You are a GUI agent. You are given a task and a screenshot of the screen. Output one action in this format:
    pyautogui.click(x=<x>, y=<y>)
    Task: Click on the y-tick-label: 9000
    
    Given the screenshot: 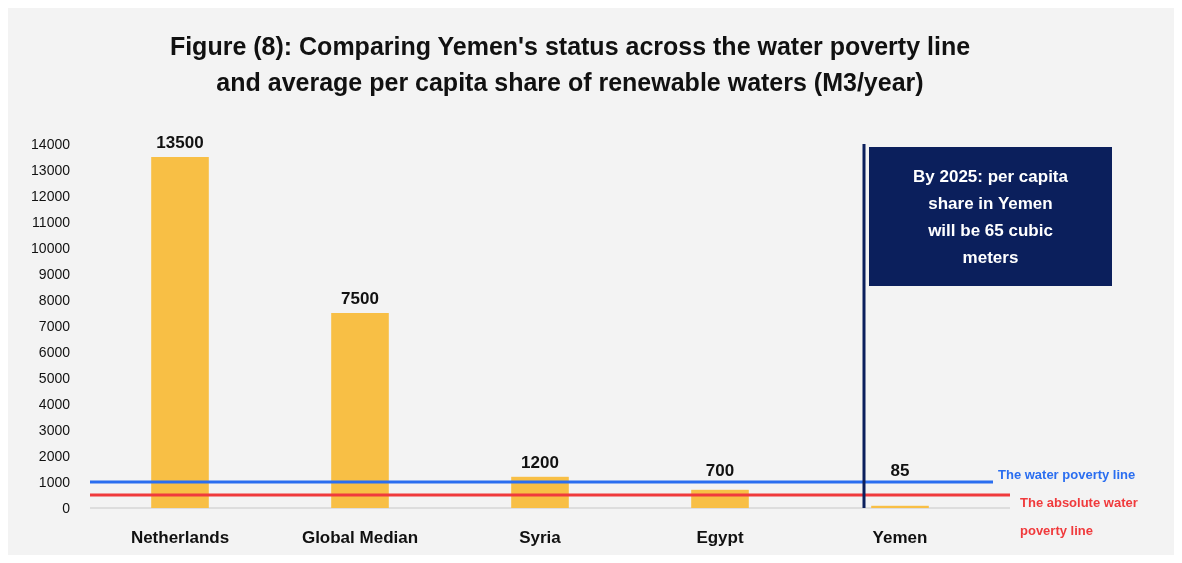 What is the action you would take?
    pyautogui.click(x=54, y=274)
    